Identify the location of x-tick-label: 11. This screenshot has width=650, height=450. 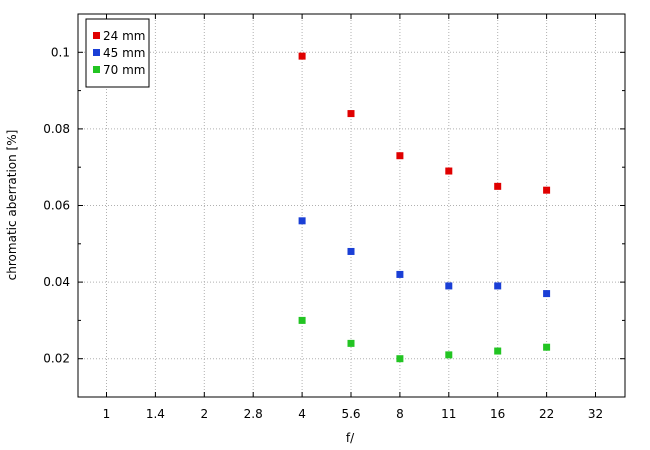
(448, 414).